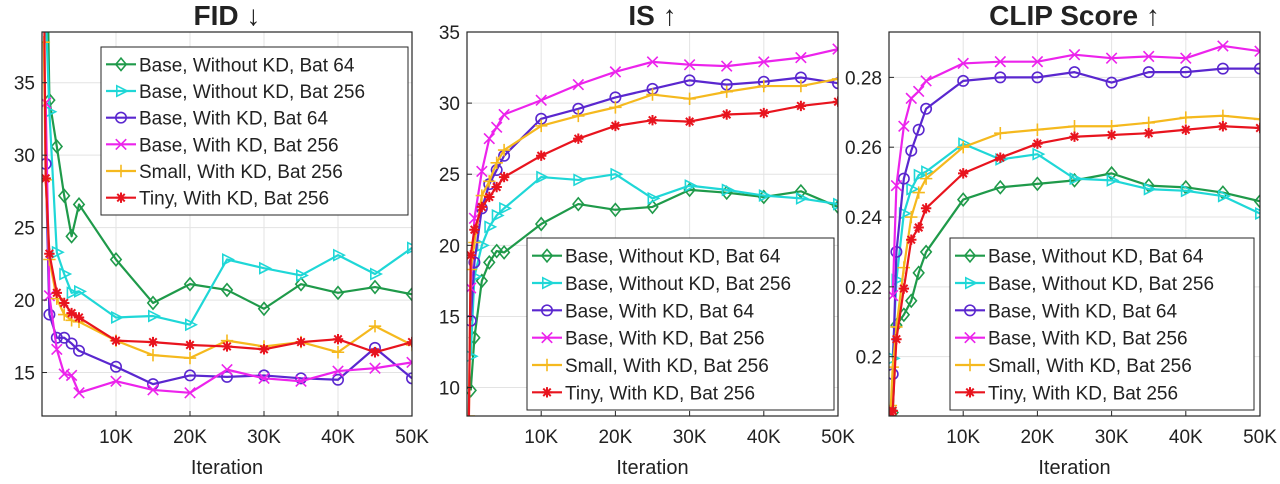  Describe the element at coordinates (247, 65) in the screenshot. I see `legend-label: Base, Without KD, Bat 64` at that location.